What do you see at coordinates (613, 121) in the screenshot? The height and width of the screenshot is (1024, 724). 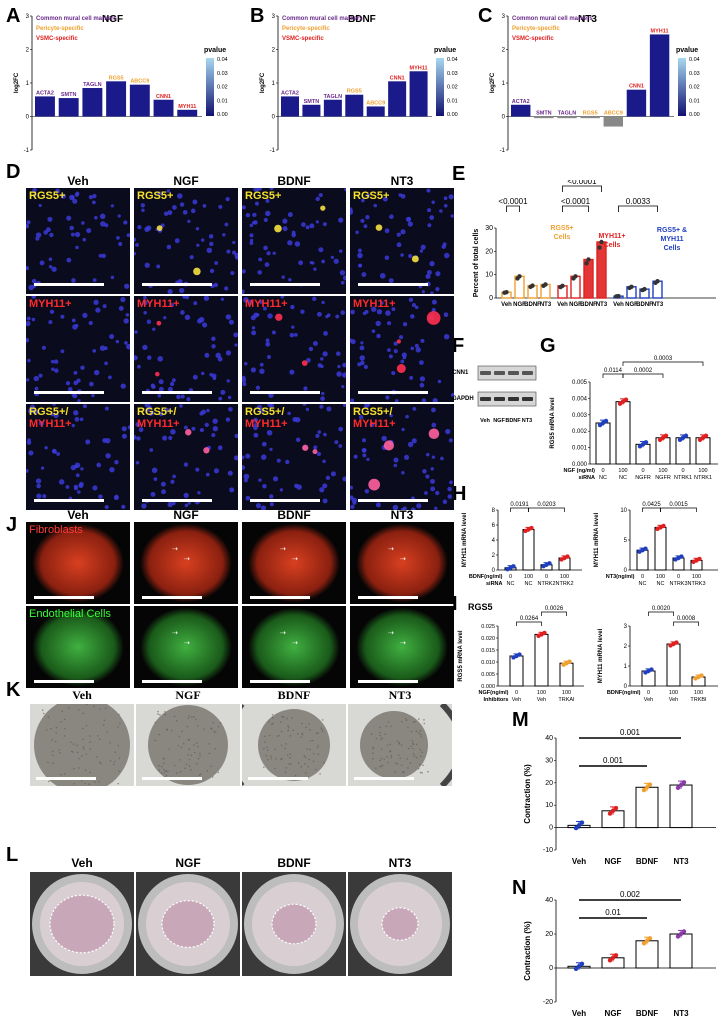 I see `bar-abcc9` at bounding box center [613, 121].